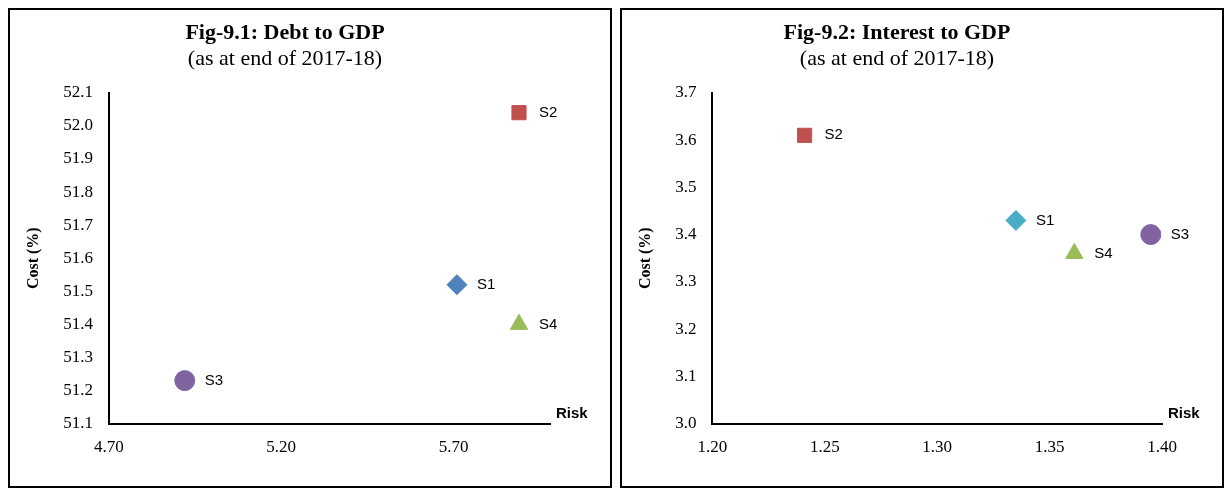 Image resolution: width=1232 pixels, height=496 pixels. I want to click on y-tick-label: 3.1, so click(686, 375).